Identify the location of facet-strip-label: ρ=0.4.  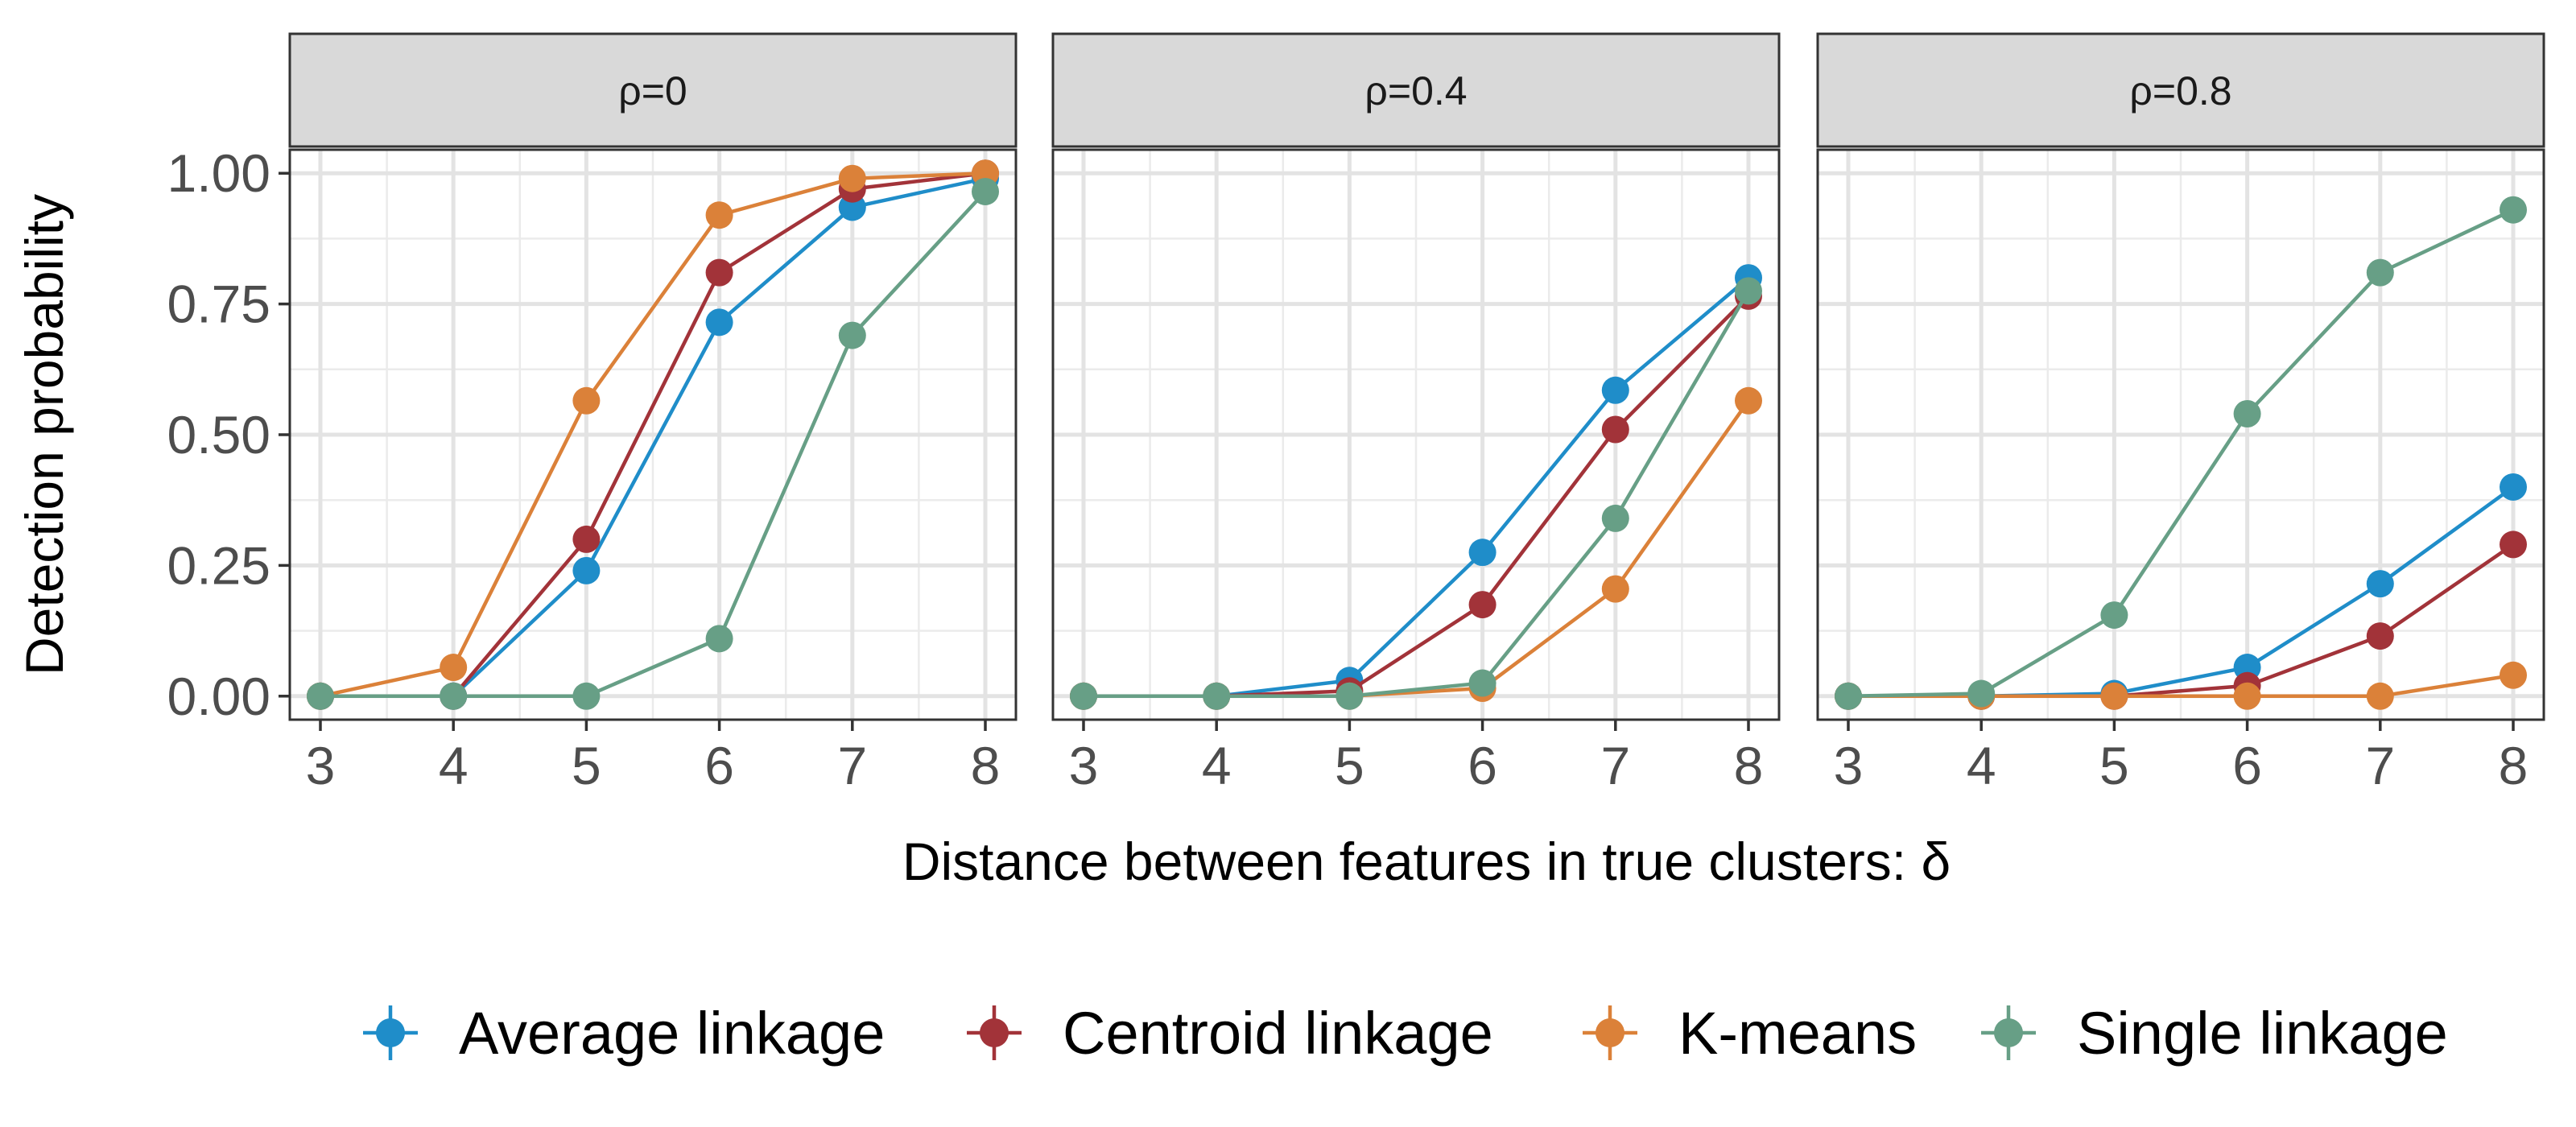
(1415, 91).